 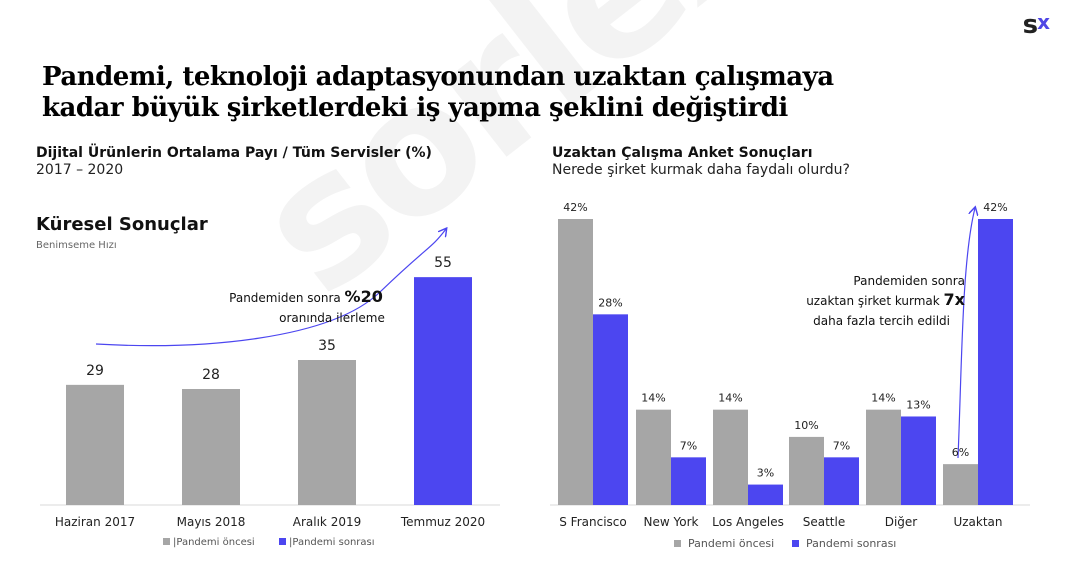 What do you see at coordinates (327, 346) in the screenshot?
I see `left-bar-value-label: 35` at bounding box center [327, 346].